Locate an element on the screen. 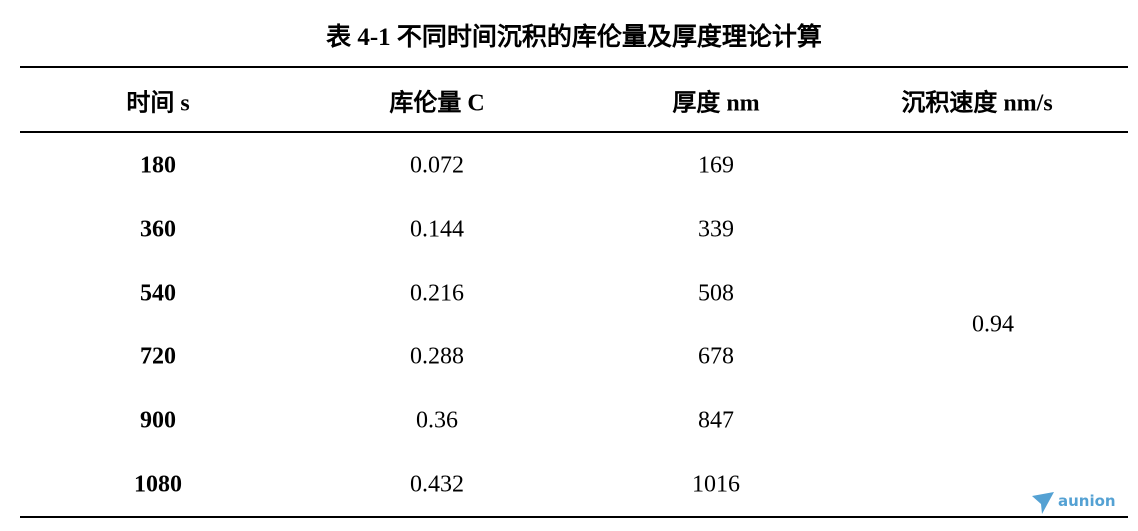  header-rule is located at coordinates (574, 132).